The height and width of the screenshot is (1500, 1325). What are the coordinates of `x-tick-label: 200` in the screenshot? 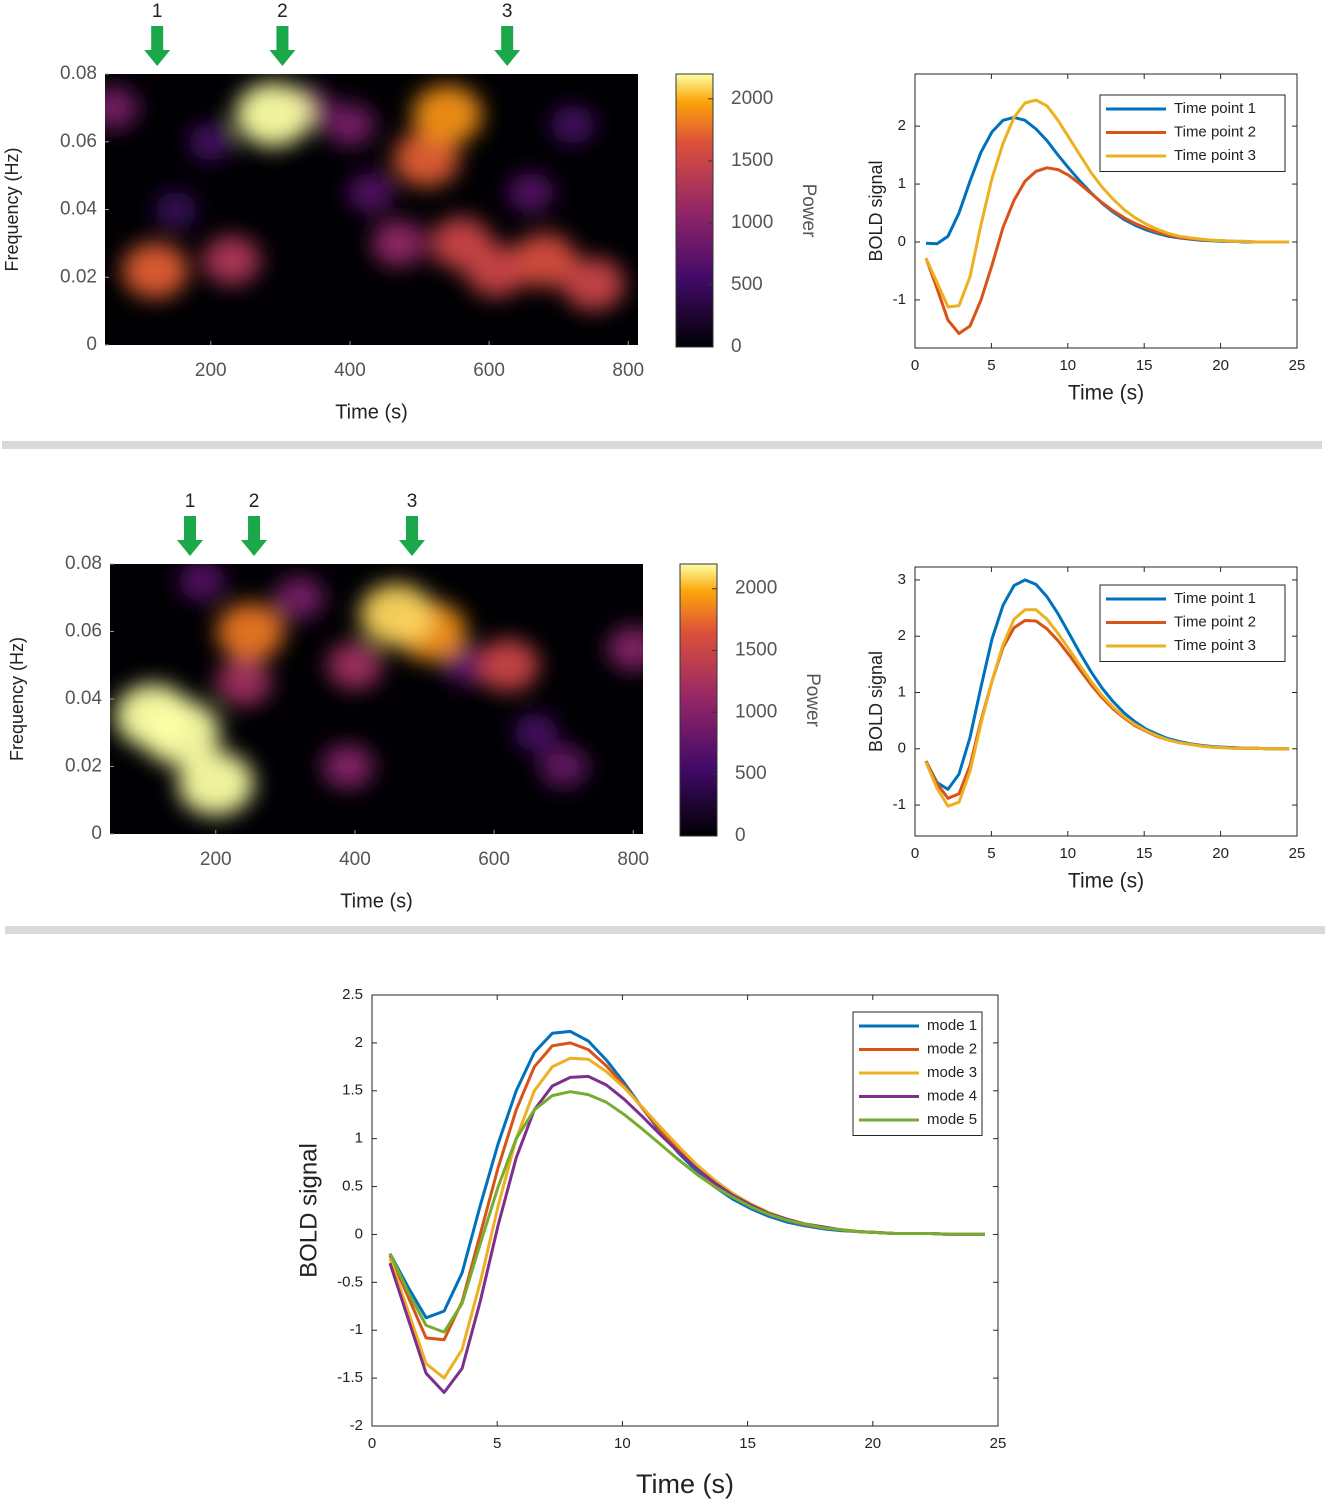 It's located at (216, 859).